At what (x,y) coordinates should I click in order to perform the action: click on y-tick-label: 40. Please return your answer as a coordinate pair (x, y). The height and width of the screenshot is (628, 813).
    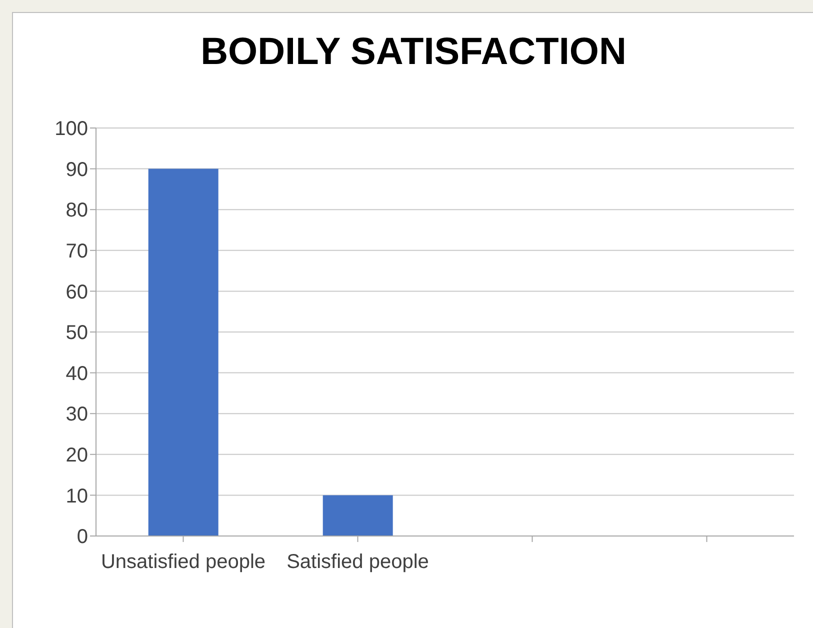
    Looking at the image, I should click on (77, 373).